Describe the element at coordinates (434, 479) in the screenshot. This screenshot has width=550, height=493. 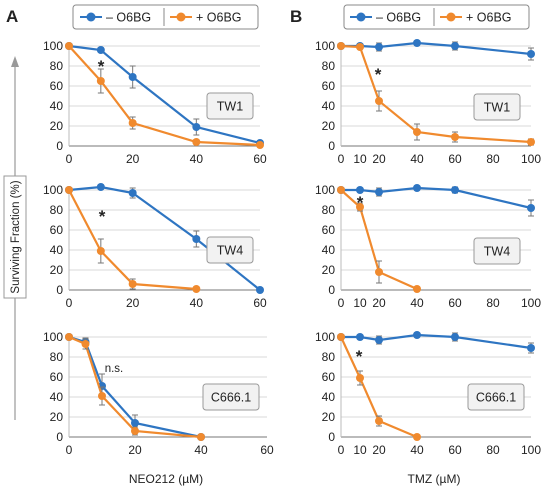
I see `x-axis-label-tmz: TMZ (µM)` at that location.